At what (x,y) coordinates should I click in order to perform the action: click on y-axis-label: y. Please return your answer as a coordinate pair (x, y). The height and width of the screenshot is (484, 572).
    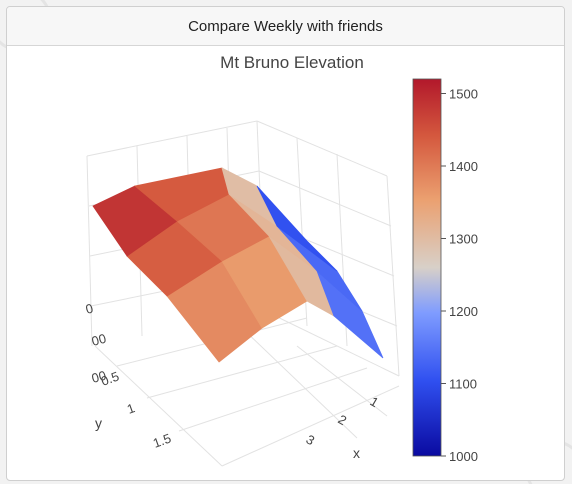
    Looking at the image, I should click on (98, 423).